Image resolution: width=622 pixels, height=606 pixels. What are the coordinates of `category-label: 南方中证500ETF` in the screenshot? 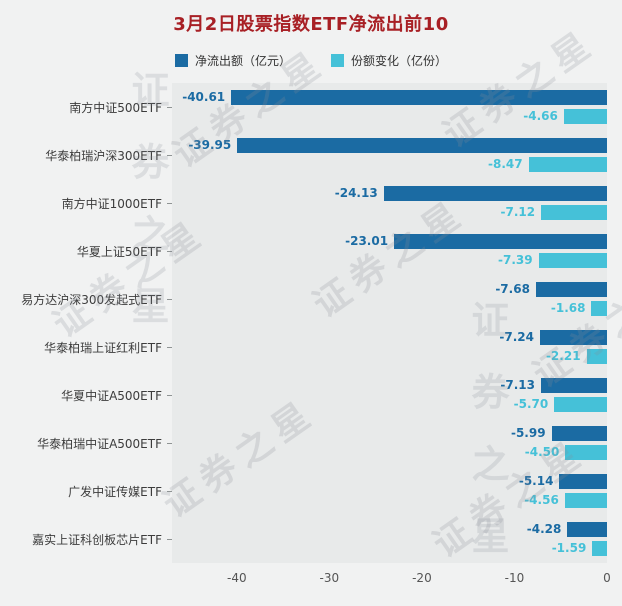 It's located at (86, 107).